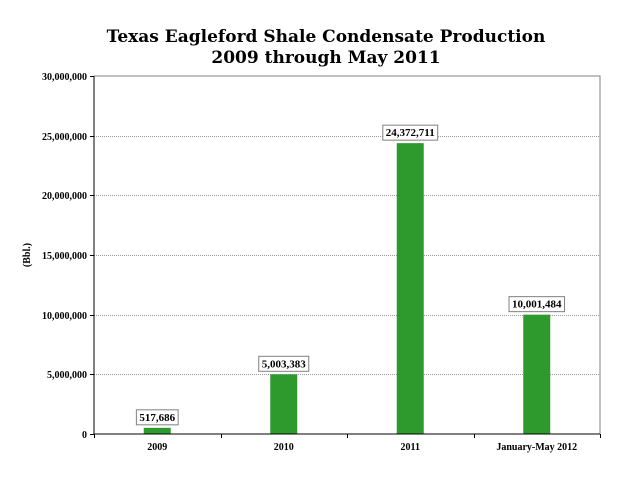 Image resolution: width=640 pixels, height=479 pixels. What do you see at coordinates (410, 447) in the screenshot?
I see `x-tick-label: 2011` at bounding box center [410, 447].